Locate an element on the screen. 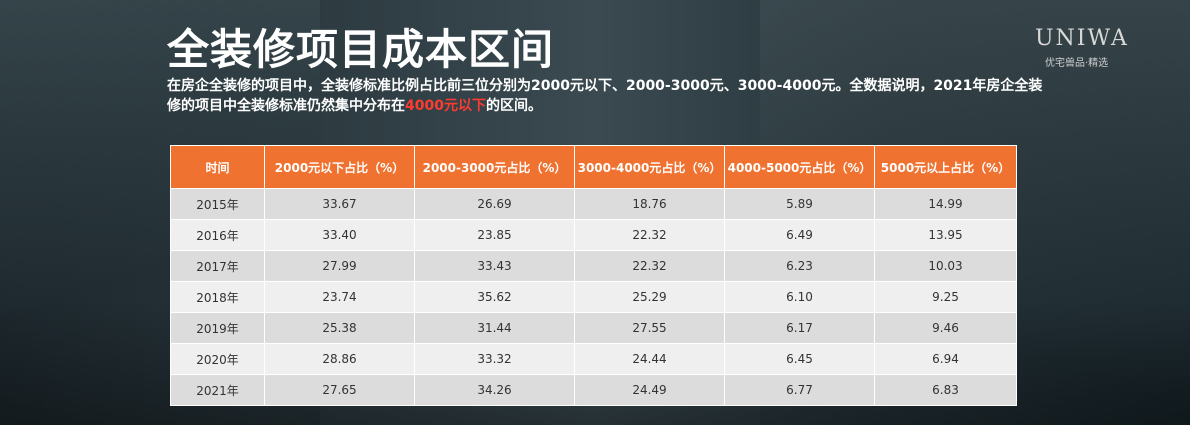 This screenshot has width=1190, height=425. table-cell: 33.43 is located at coordinates (494, 266).